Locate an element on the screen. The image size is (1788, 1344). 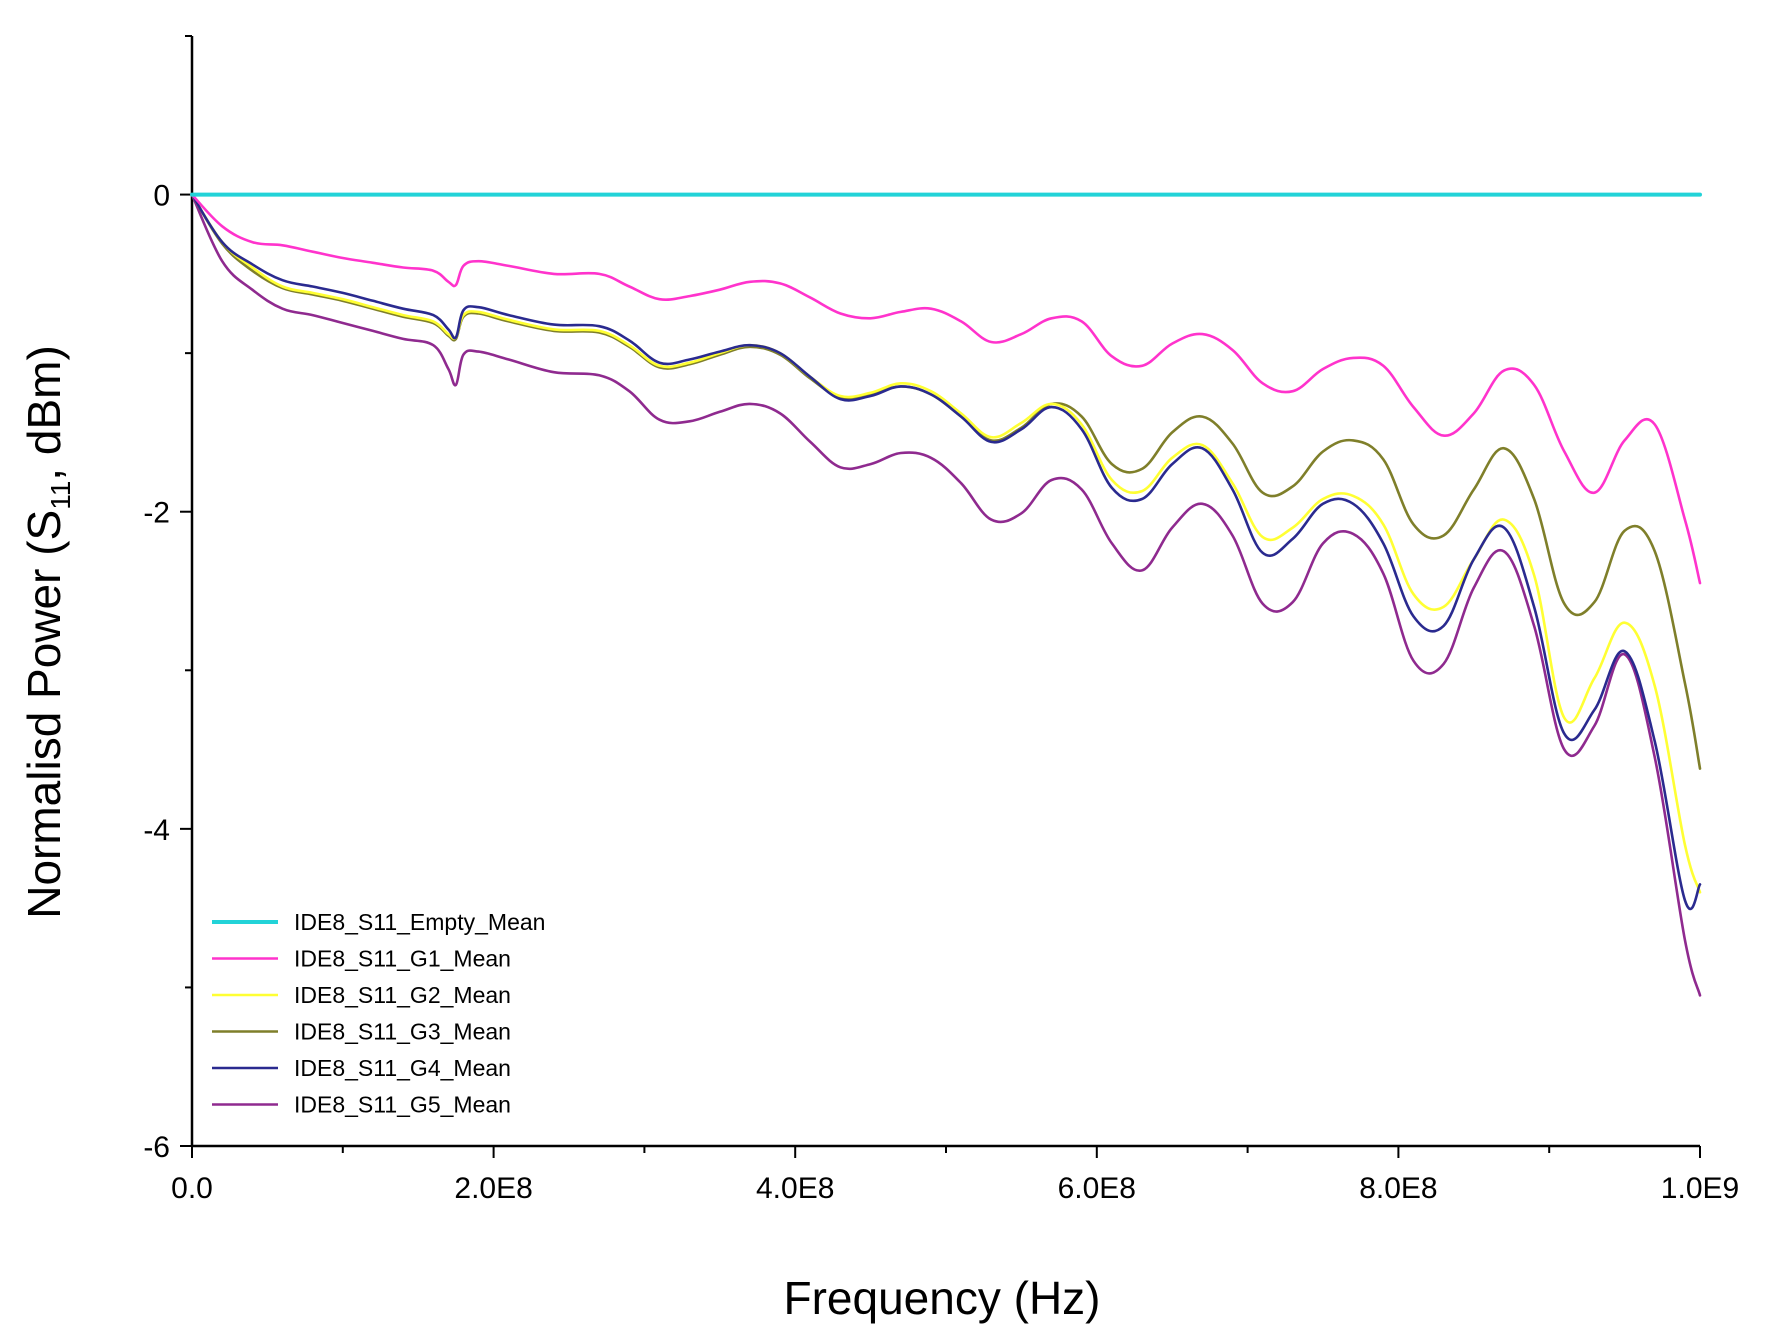
x-axis-title: Frequency (Hz) is located at coordinates (942, 1298).